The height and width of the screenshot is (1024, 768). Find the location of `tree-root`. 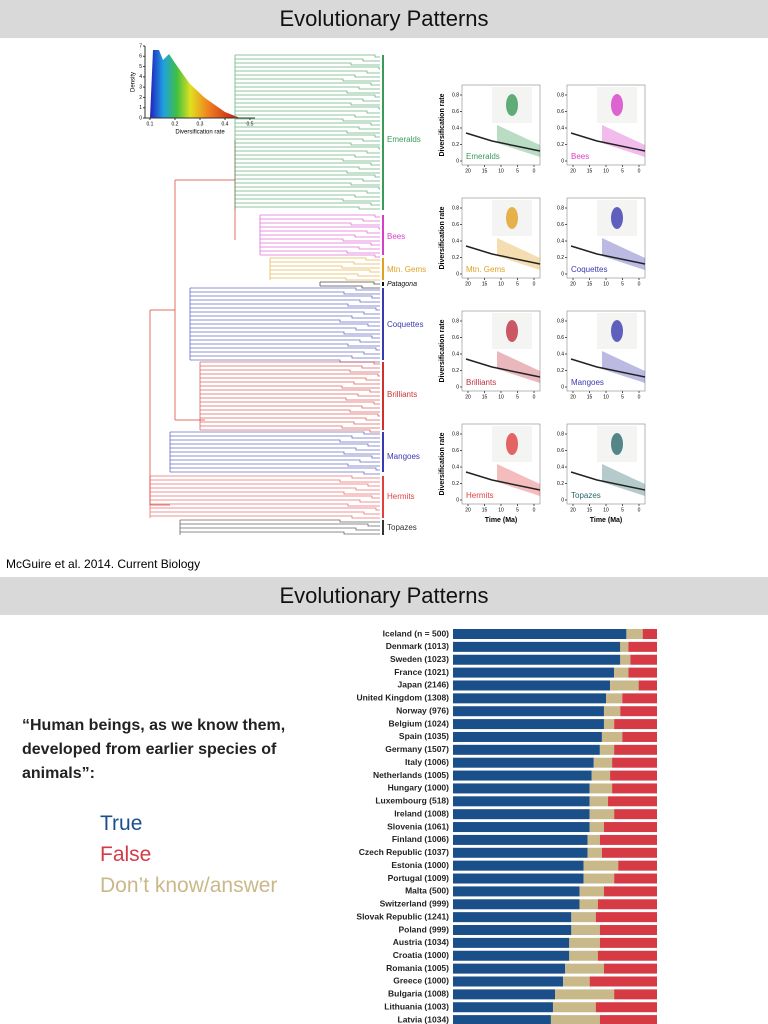

tree-root is located at coordinates (192, 323).